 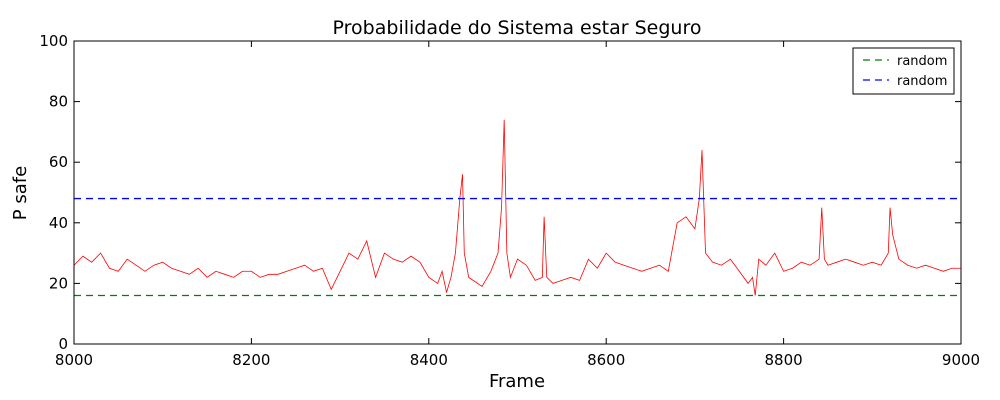 I want to click on legend: random random, so click(x=903, y=71).